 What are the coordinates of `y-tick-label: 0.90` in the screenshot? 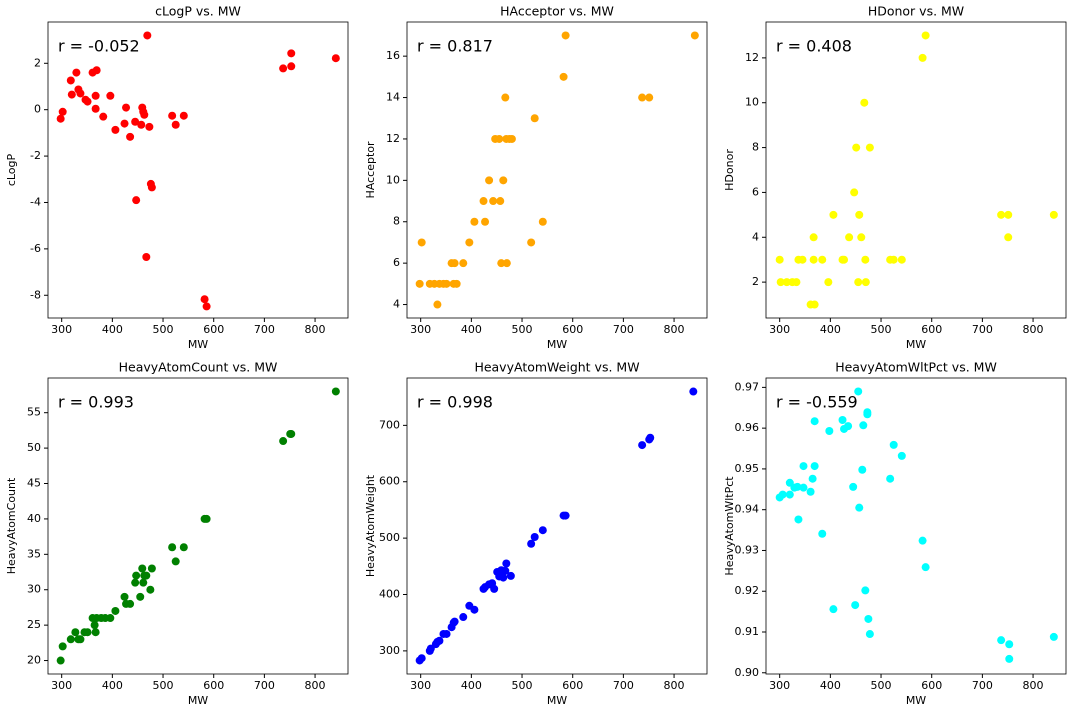 It's located at (747, 672).